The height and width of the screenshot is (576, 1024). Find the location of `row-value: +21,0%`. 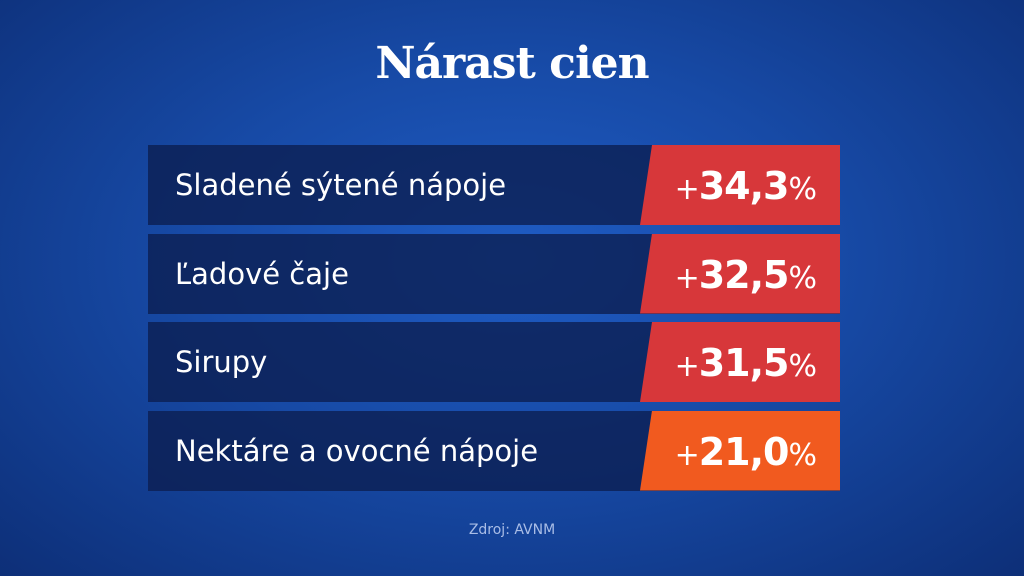

row-value: +21,0% is located at coordinates (745, 451).